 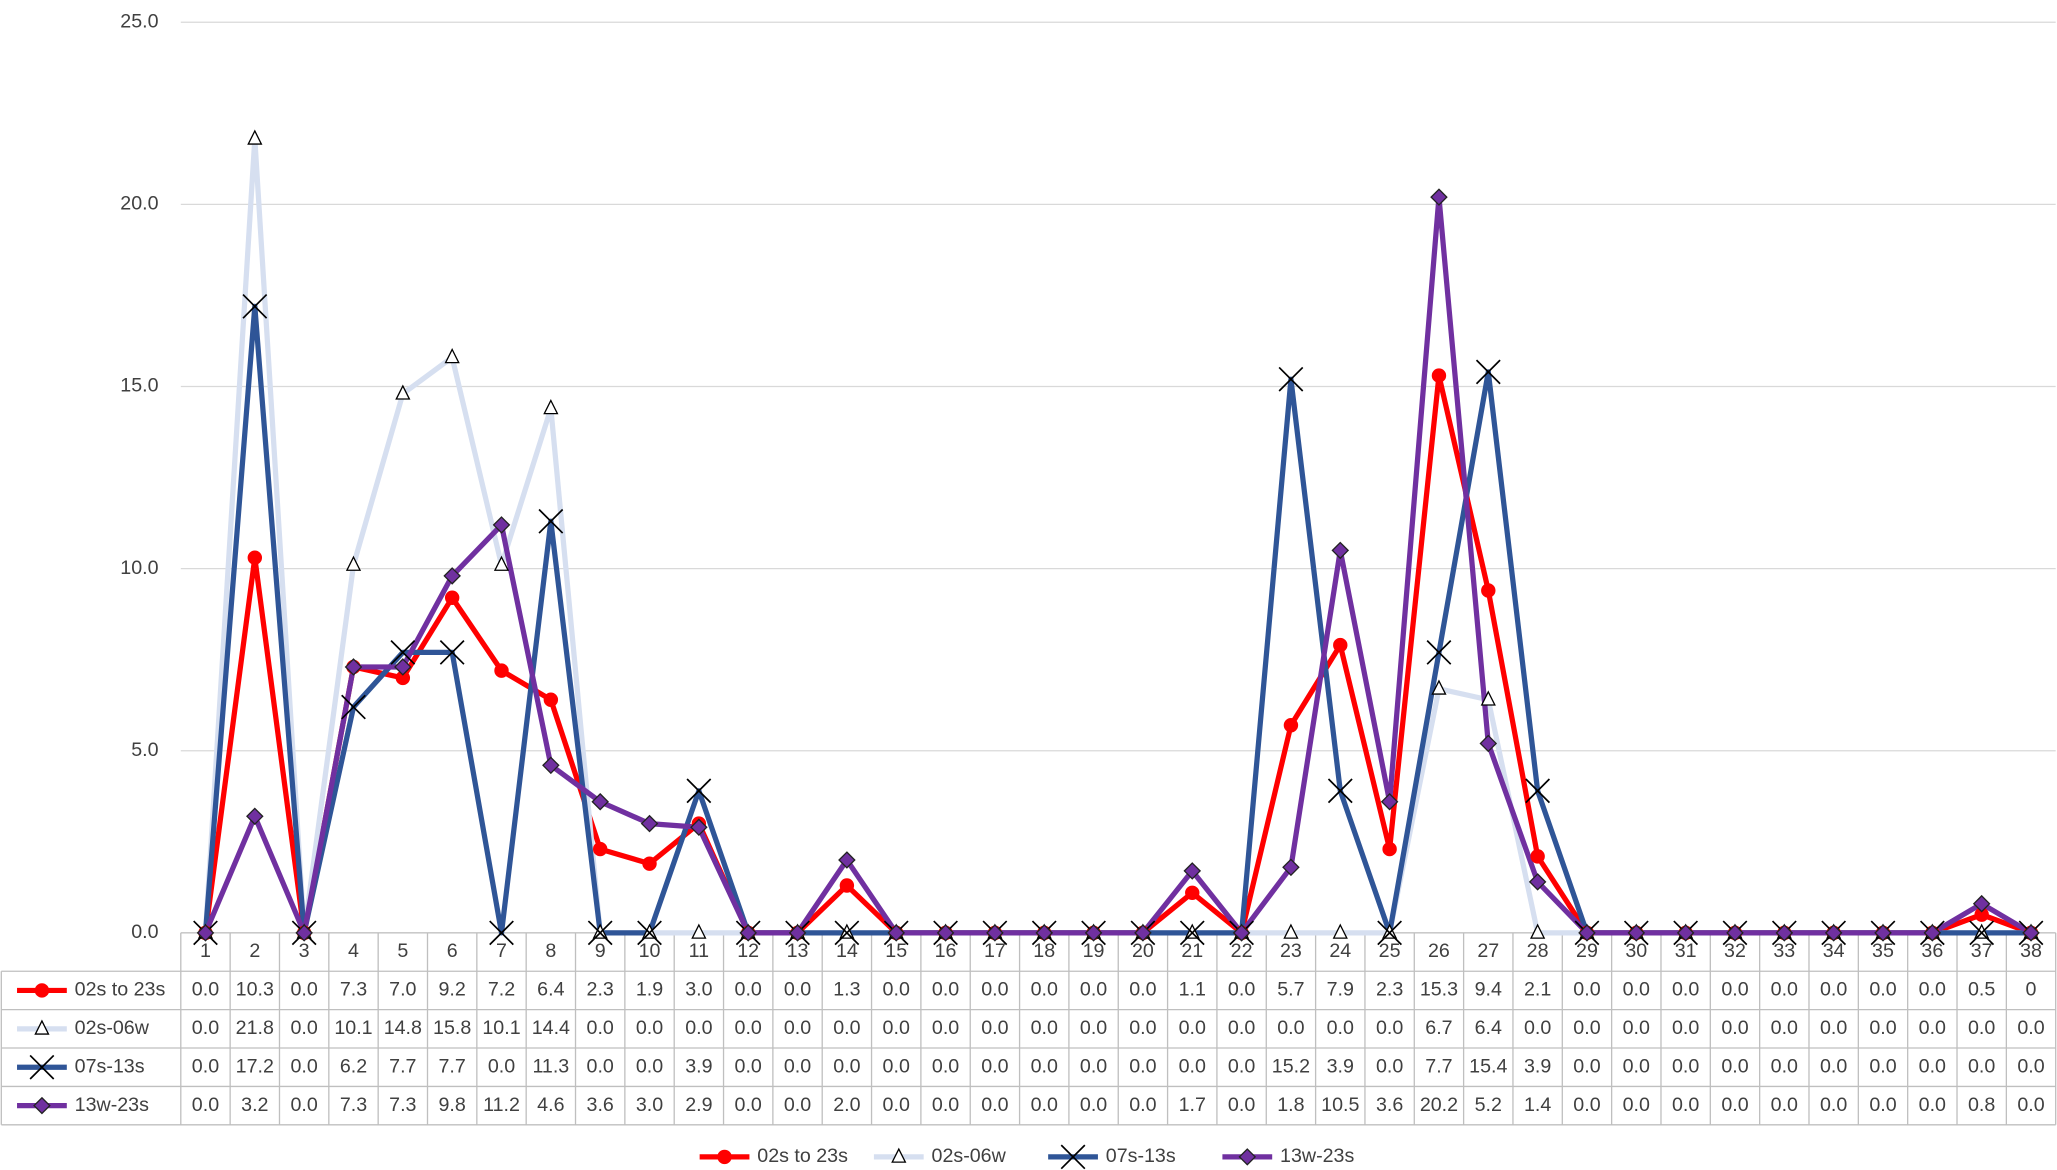 What do you see at coordinates (802, 1156) in the screenshot?
I see `legend-label: 02s to 23s` at bounding box center [802, 1156].